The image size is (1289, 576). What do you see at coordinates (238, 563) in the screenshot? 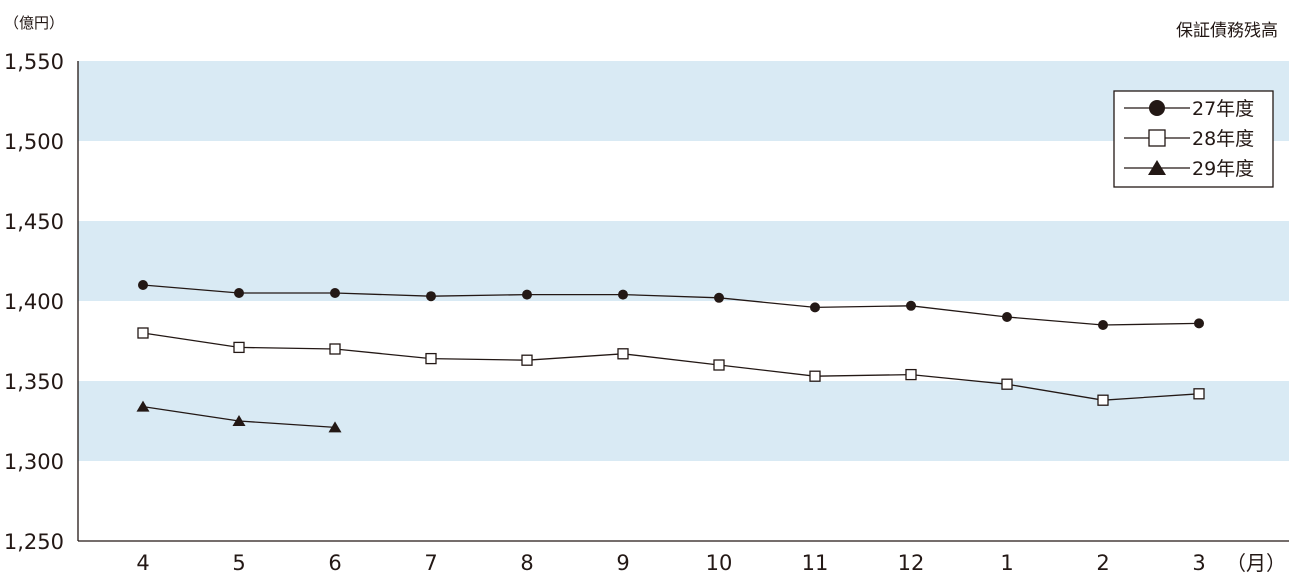
I see `x-tick-label: 5` at bounding box center [238, 563].